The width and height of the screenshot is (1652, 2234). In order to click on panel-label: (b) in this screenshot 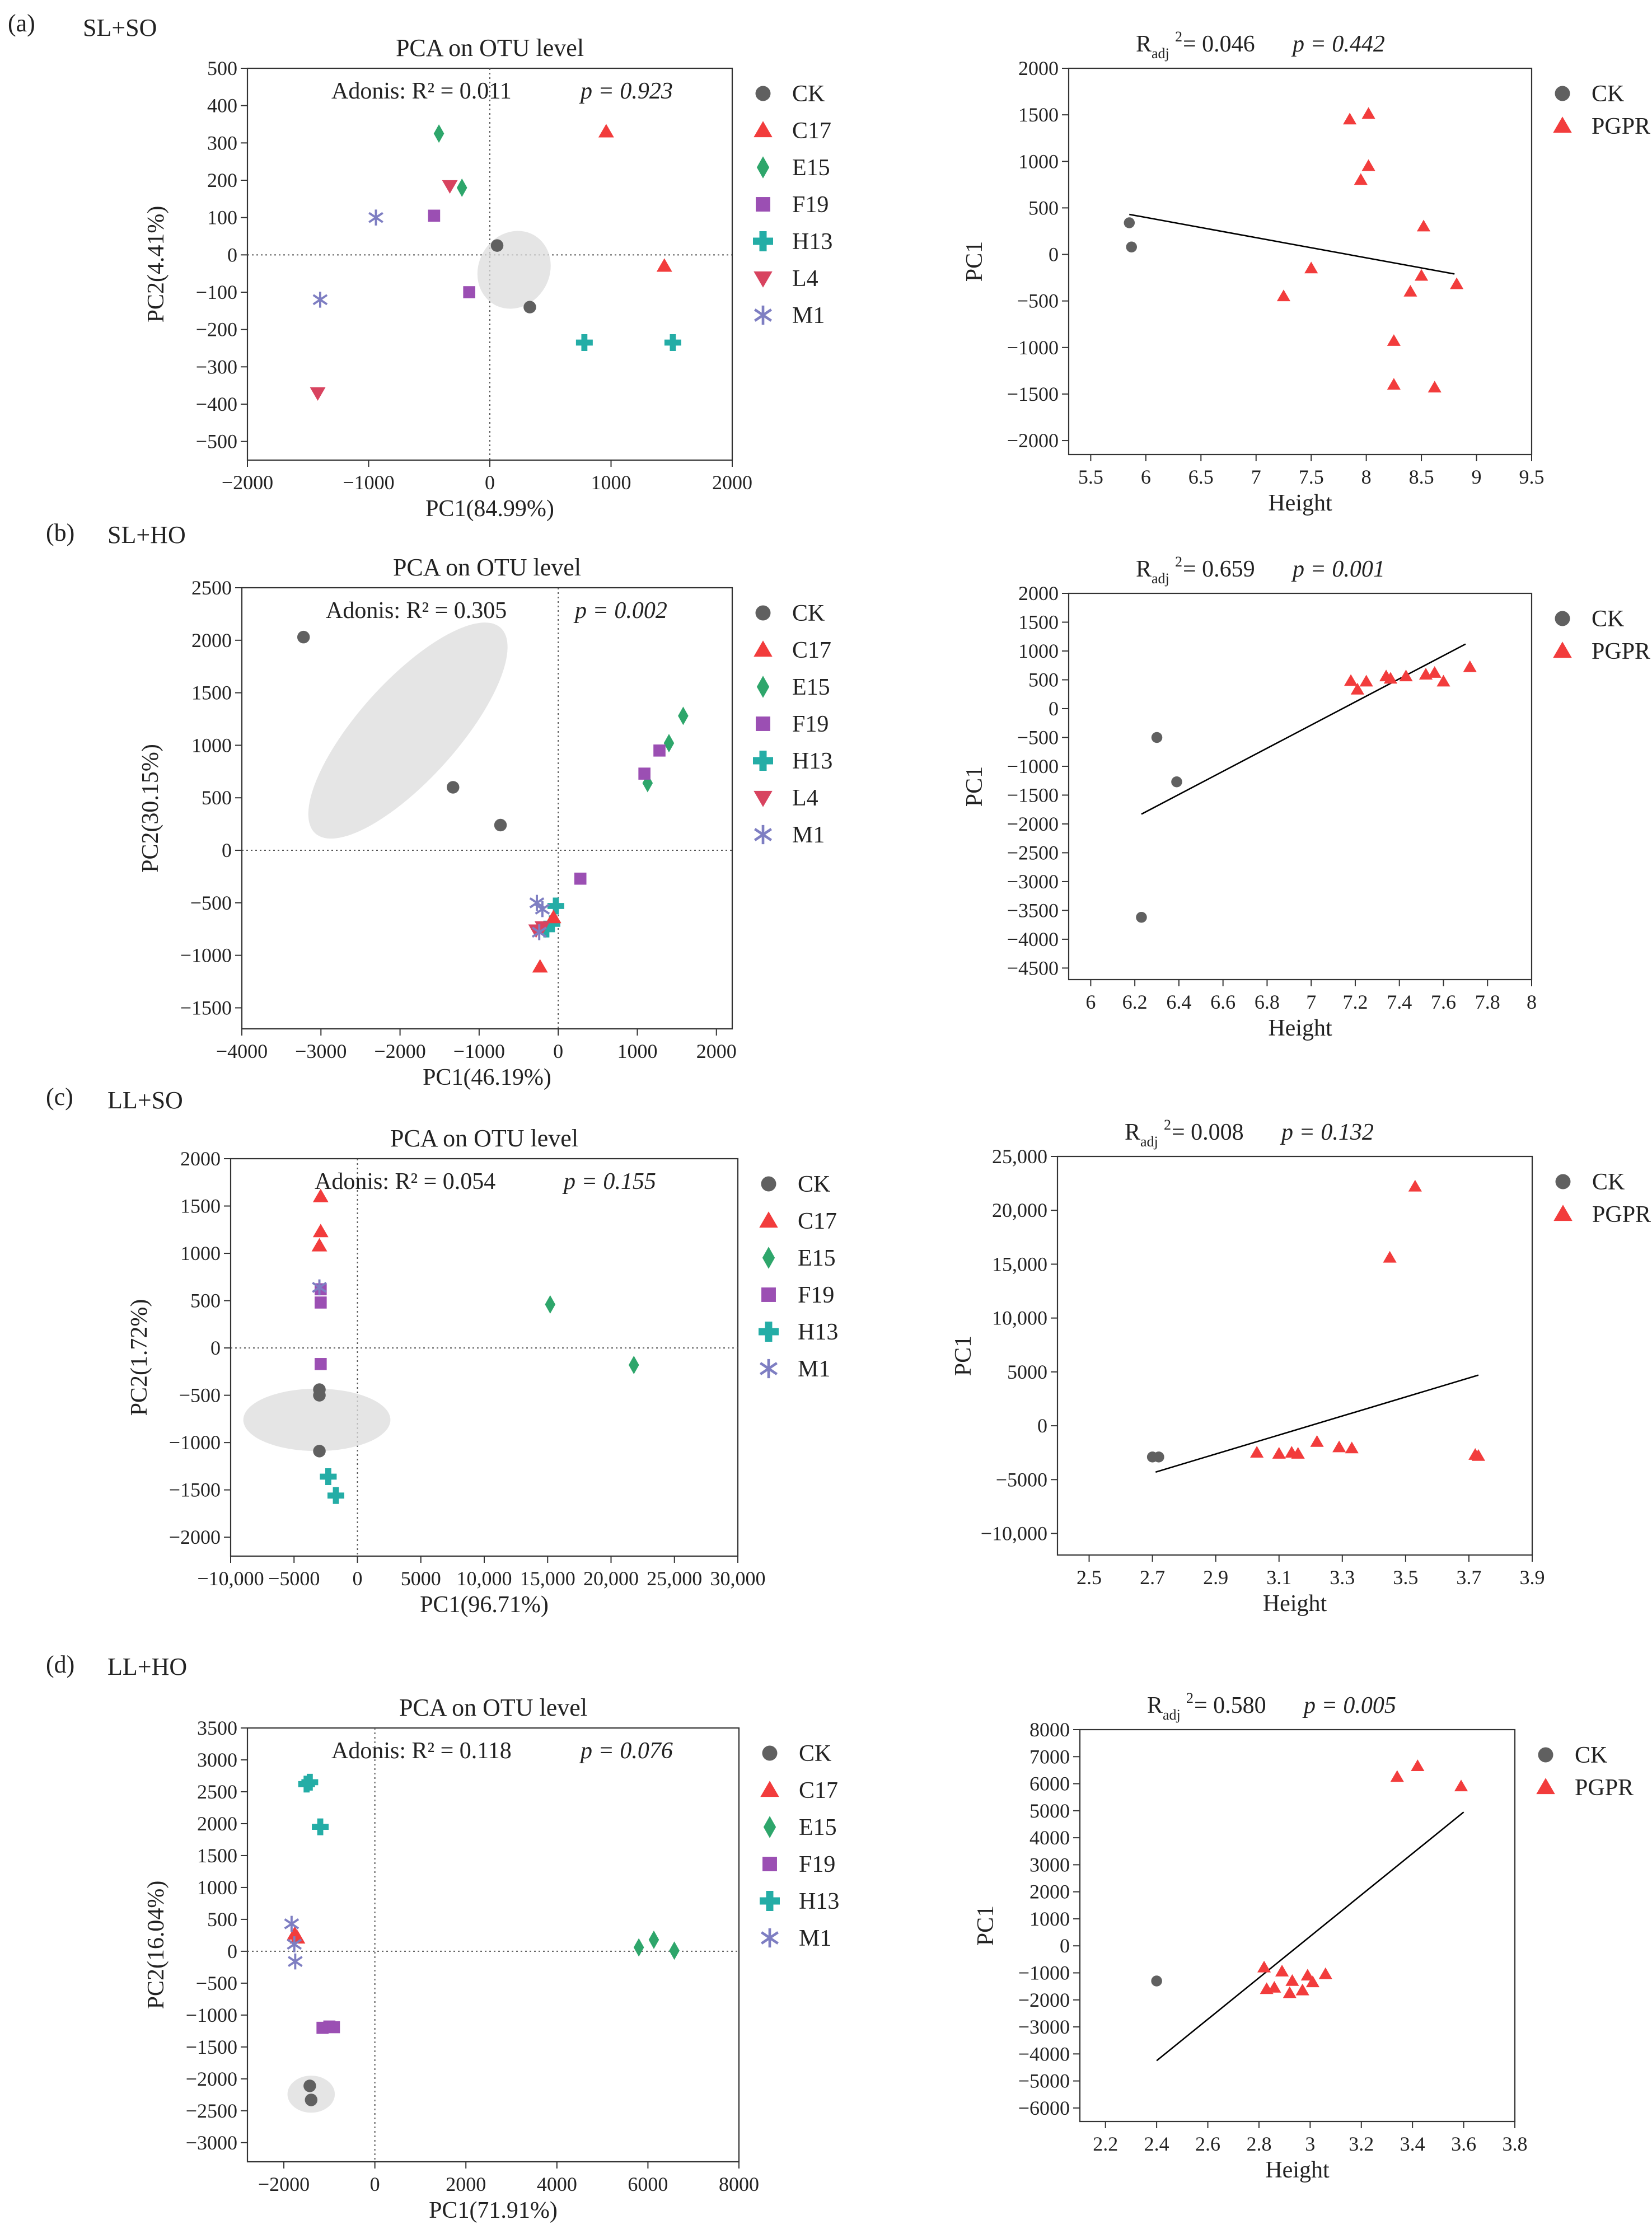, I will do `click(60, 532)`.